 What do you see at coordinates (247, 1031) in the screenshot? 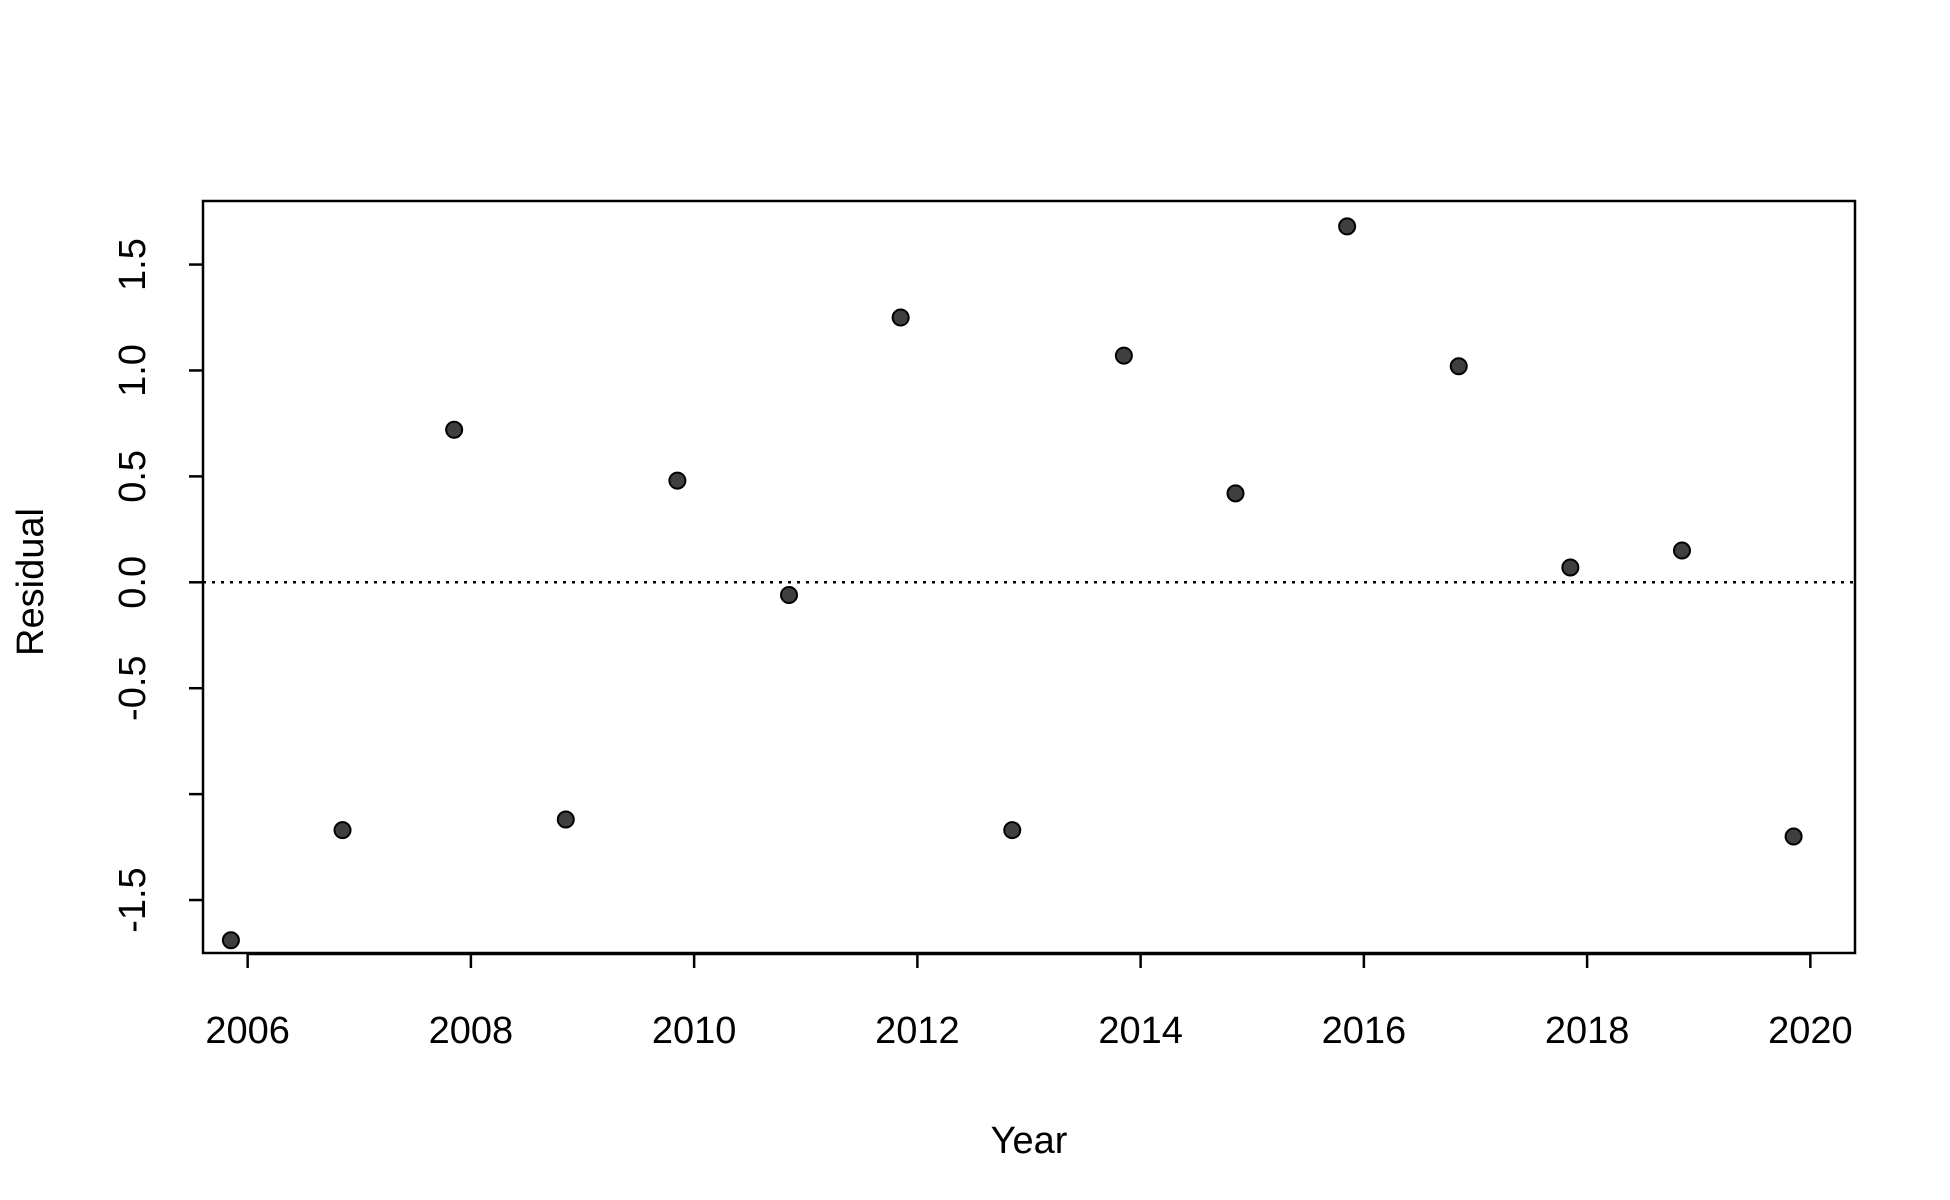
I see `x-tick-label: 2006` at bounding box center [247, 1031].